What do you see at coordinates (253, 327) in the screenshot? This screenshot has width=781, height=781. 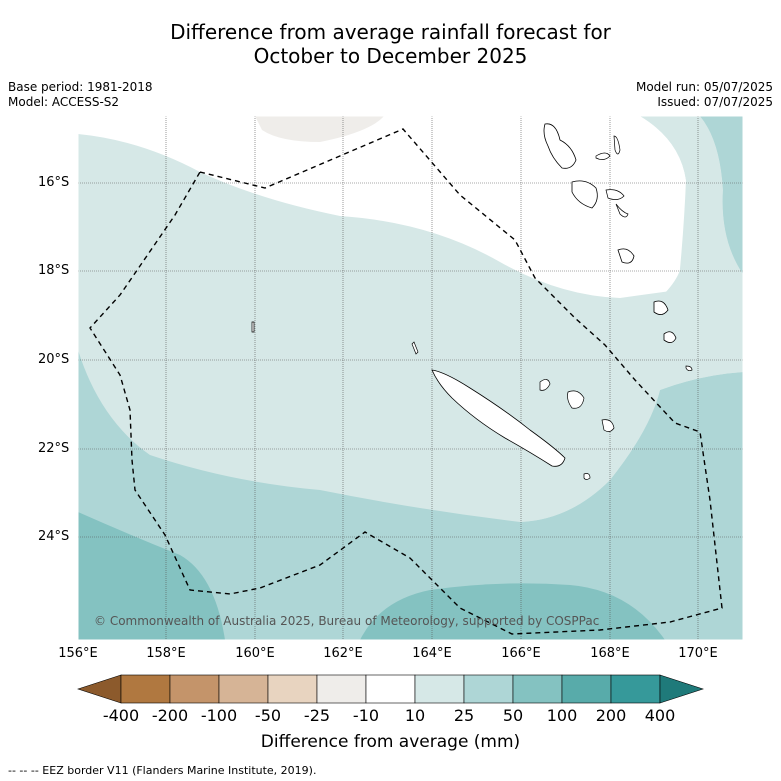 I see `reef-islet` at bounding box center [253, 327].